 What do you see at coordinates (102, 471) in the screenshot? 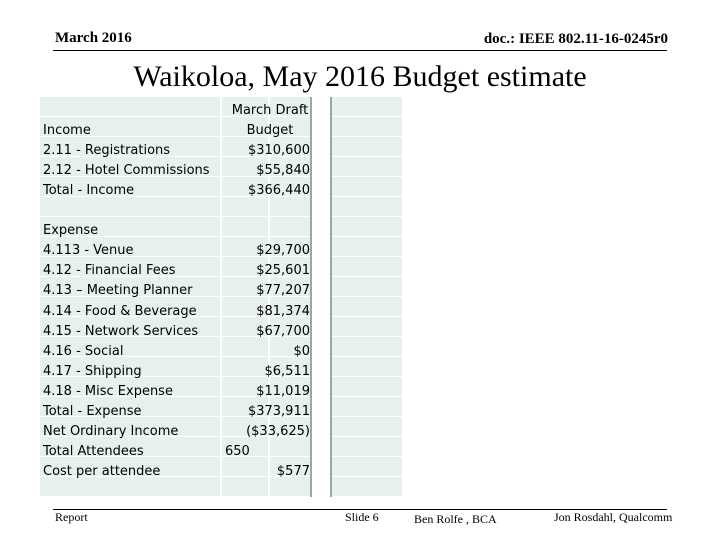
I see `cost-per-attendee-label: Cost per attendee` at bounding box center [102, 471].